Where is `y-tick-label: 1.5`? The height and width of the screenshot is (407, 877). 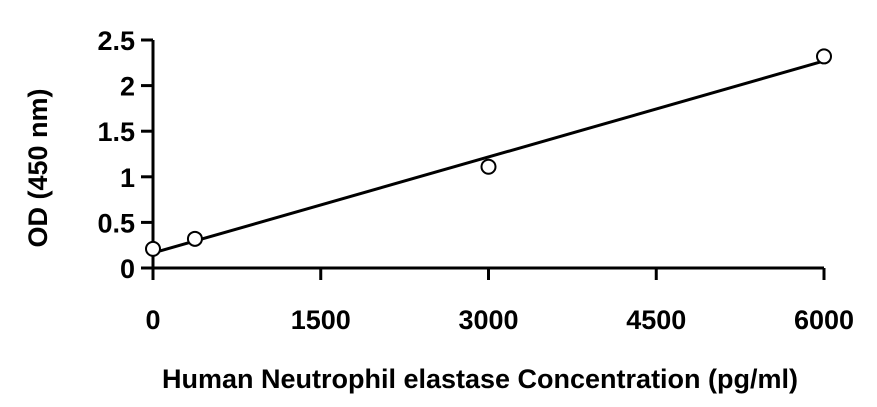
y-tick-label: 1.5 is located at coordinates (116, 132).